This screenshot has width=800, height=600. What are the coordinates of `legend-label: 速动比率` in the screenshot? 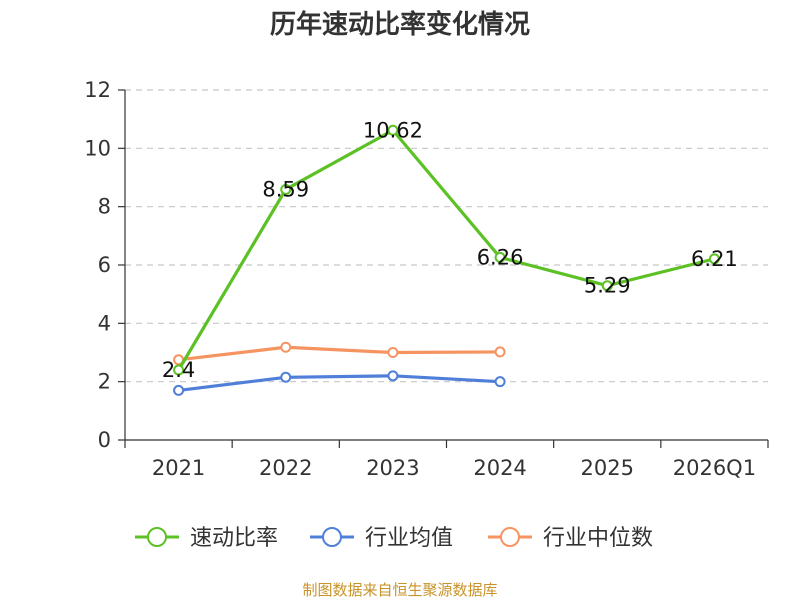 It's located at (234, 538).